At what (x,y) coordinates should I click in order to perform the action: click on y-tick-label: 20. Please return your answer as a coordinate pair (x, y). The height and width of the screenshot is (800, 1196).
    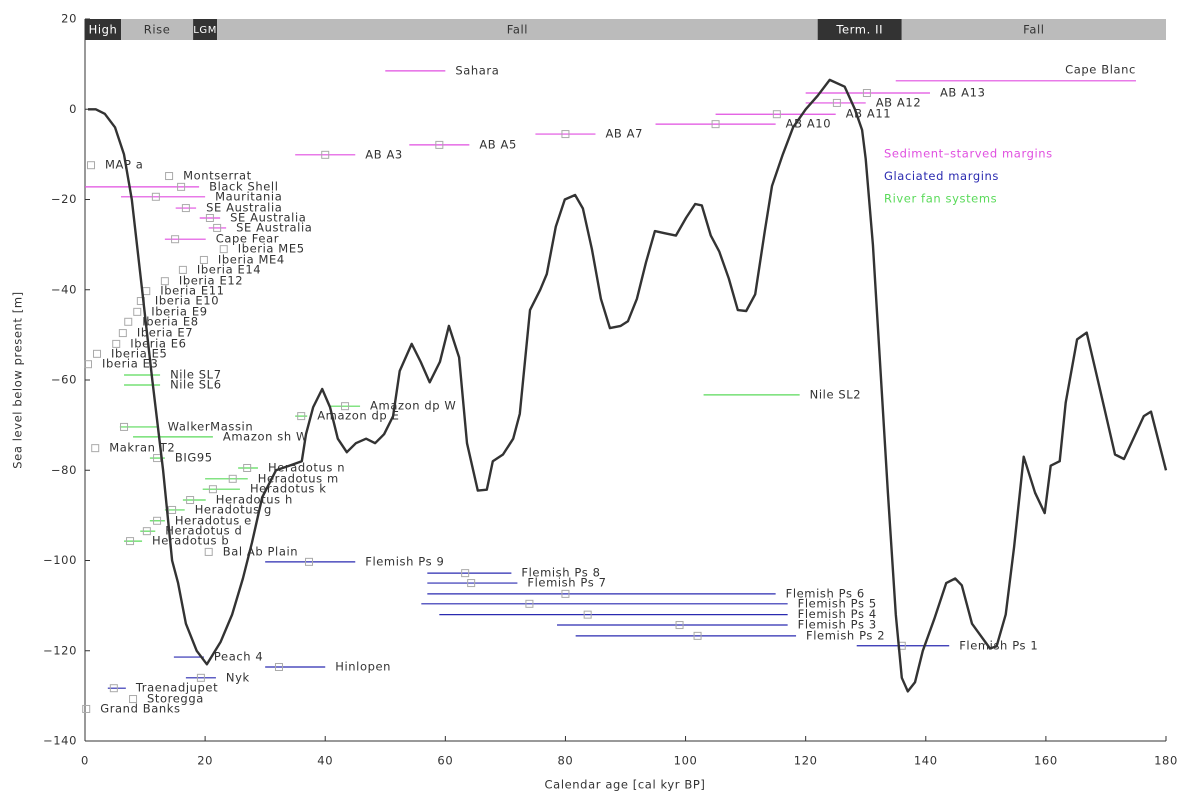
    Looking at the image, I should click on (69, 19).